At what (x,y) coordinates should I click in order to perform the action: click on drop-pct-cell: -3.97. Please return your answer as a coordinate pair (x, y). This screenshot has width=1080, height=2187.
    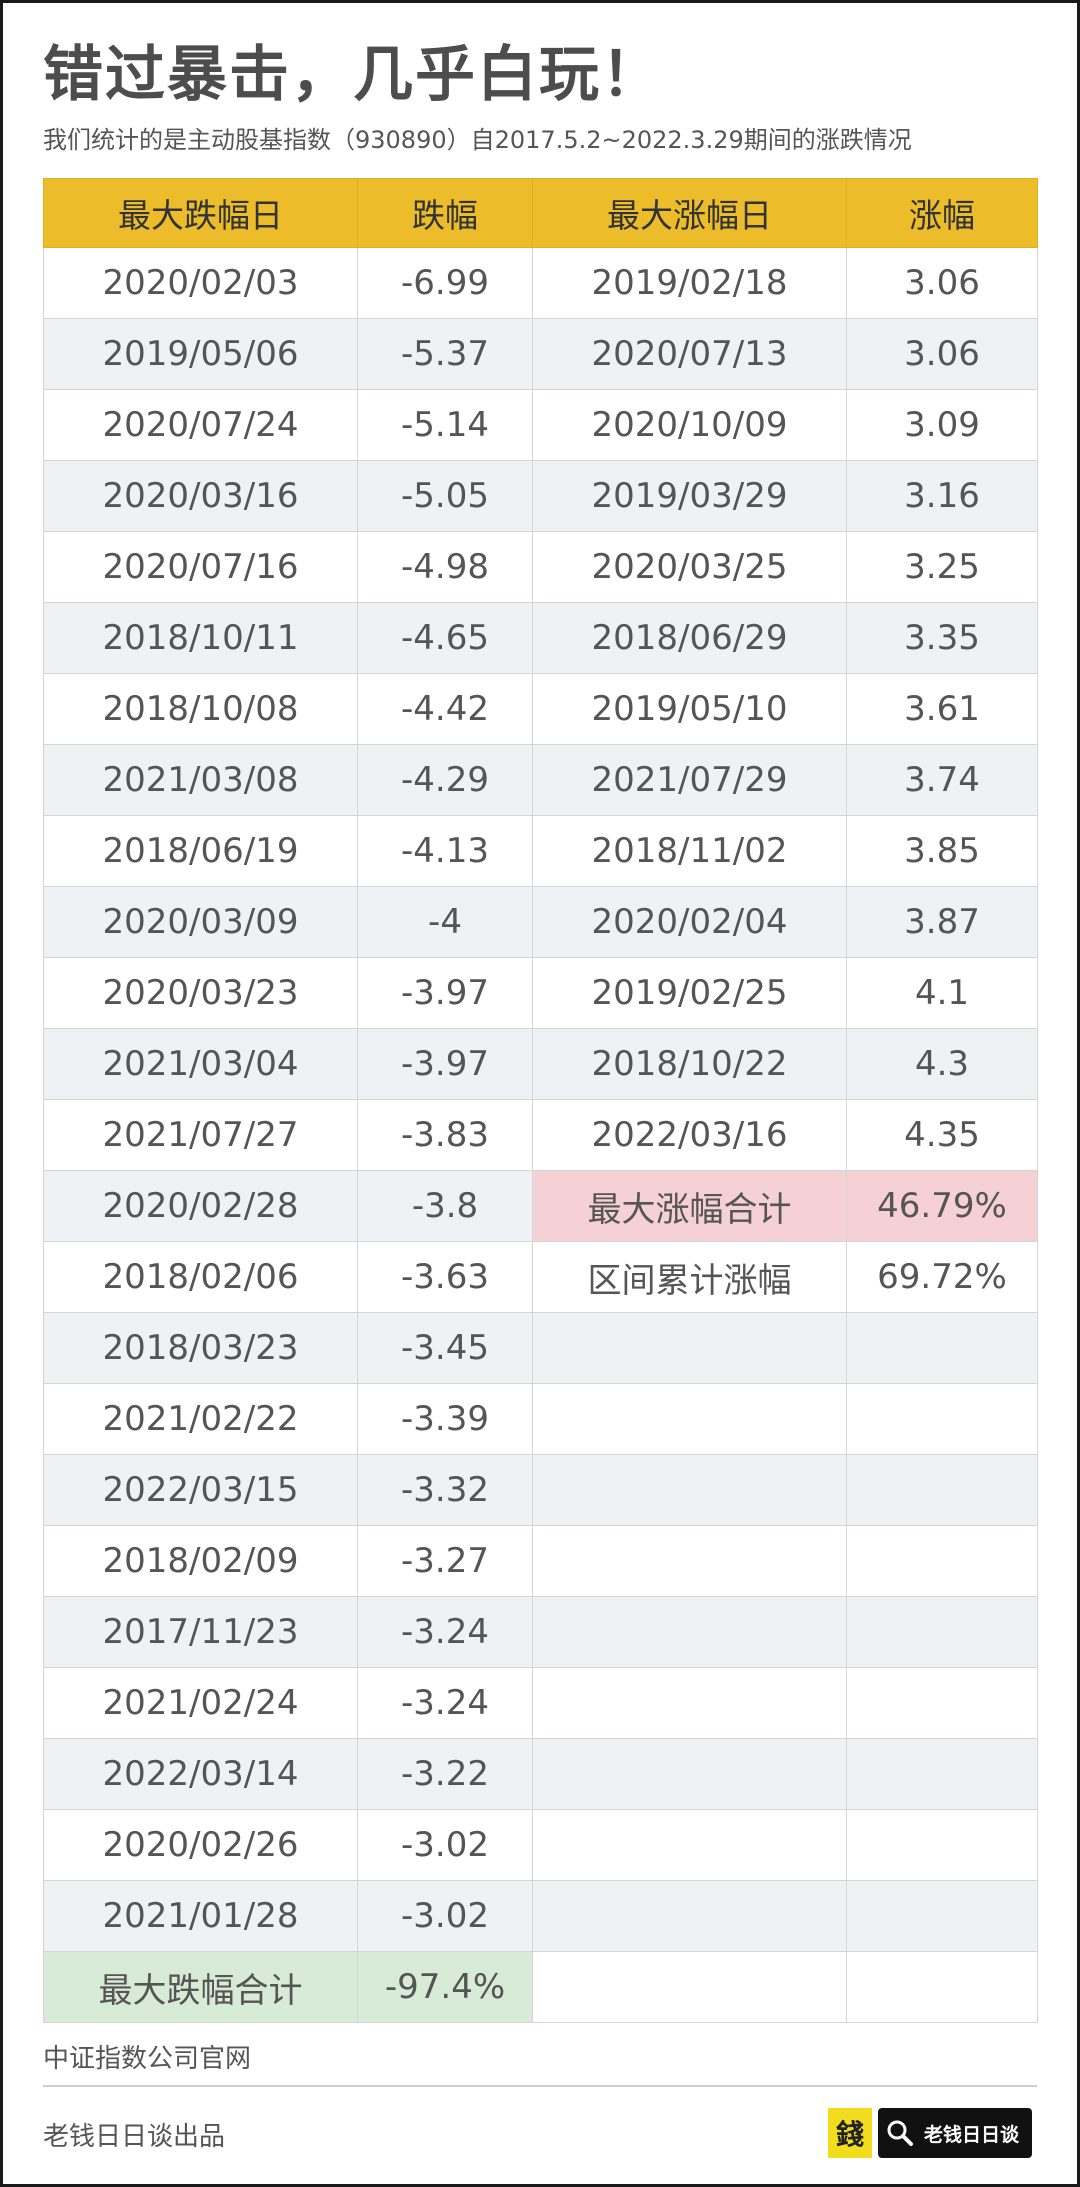
    Looking at the image, I should click on (445, 993).